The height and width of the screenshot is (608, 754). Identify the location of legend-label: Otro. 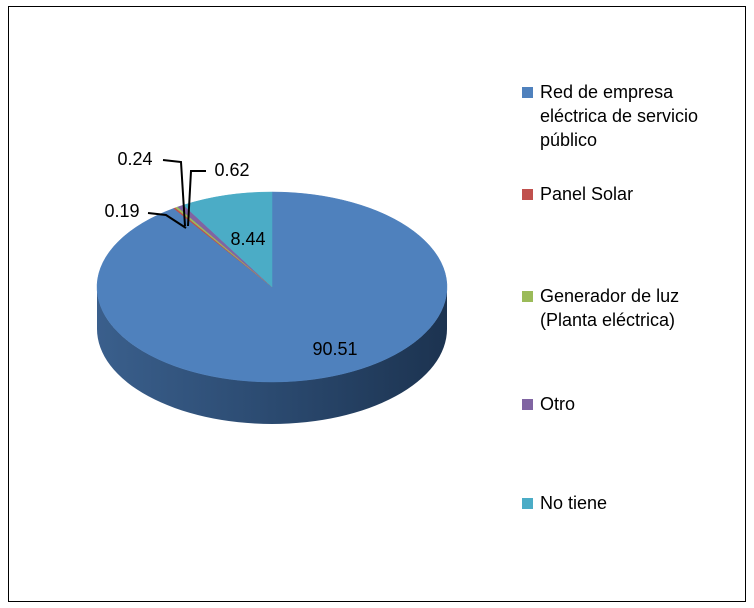
(558, 404).